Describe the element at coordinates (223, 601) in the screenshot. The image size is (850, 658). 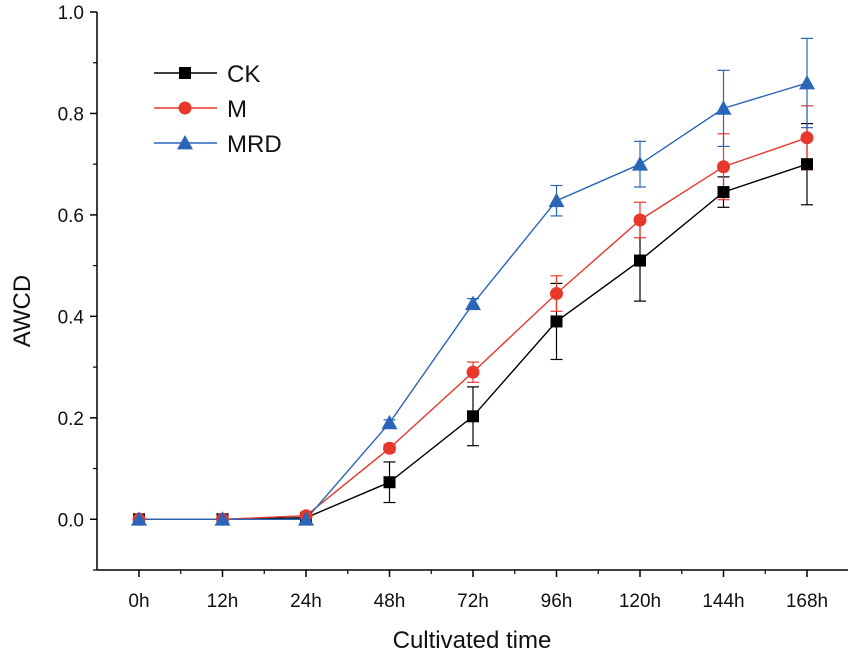
I see `x-tick-label: 12h` at that location.